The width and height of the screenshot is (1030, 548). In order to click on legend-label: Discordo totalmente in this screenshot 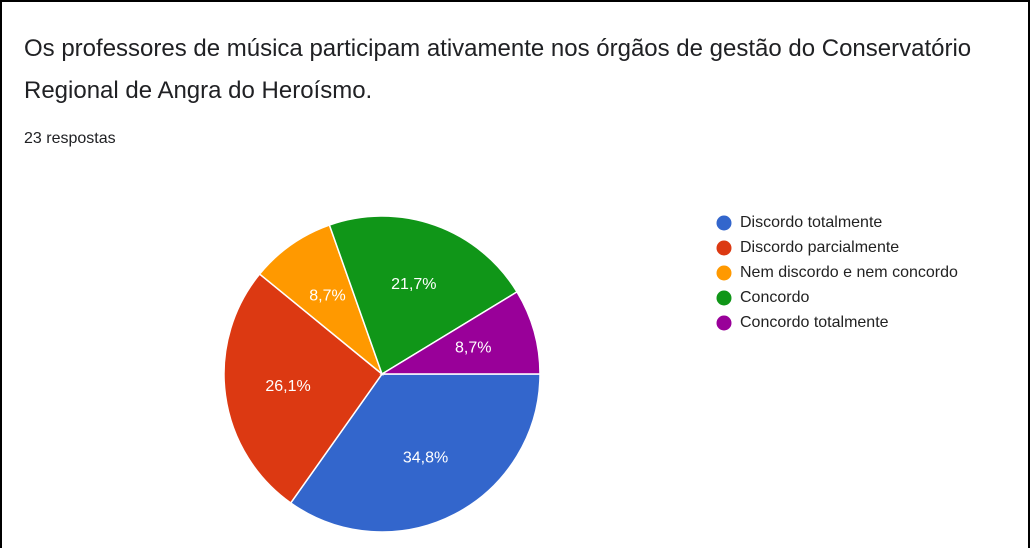, I will do `click(811, 222)`.